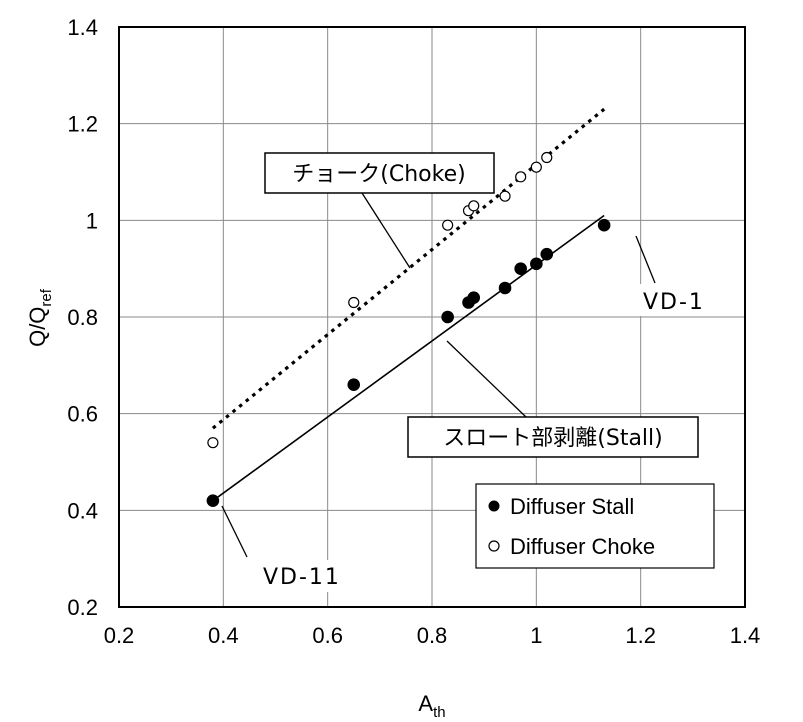 This screenshot has width=803, height=722. What do you see at coordinates (645, 259) in the screenshot?
I see `annotation-vd1-arrow` at bounding box center [645, 259].